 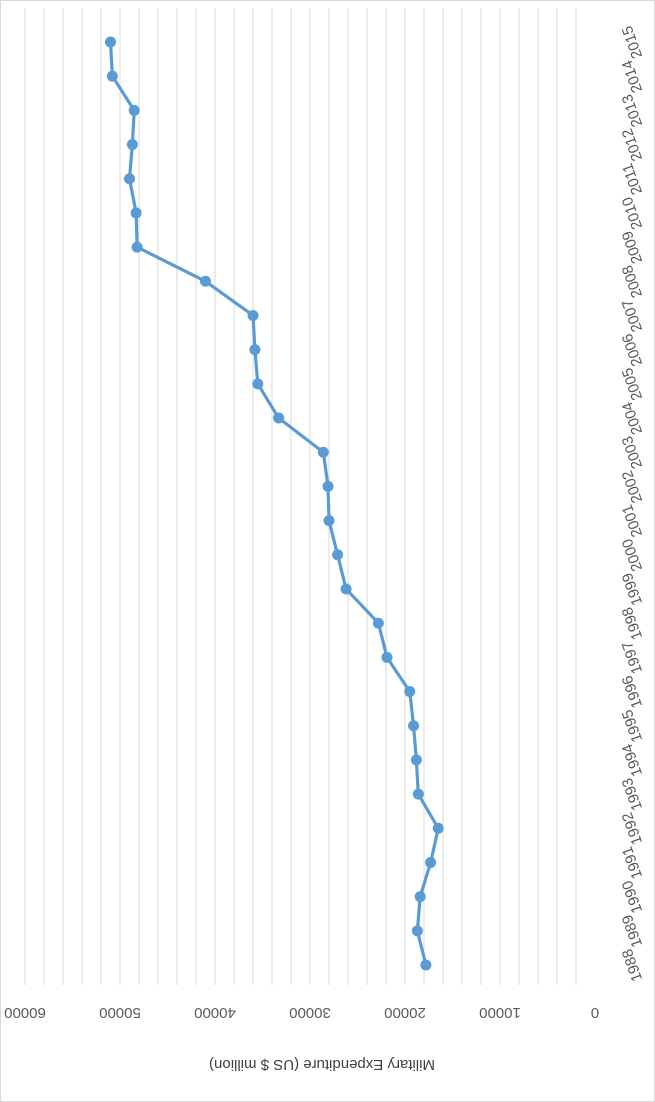 What do you see at coordinates (310, 1012) in the screenshot?
I see `value-tick-label: 30000` at bounding box center [310, 1012].